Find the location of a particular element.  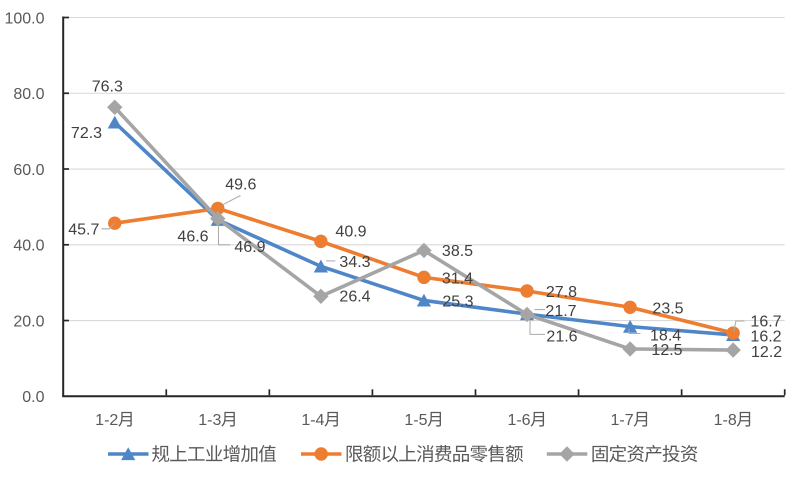

svg-text: 31.4 is located at coordinates (457, 278).